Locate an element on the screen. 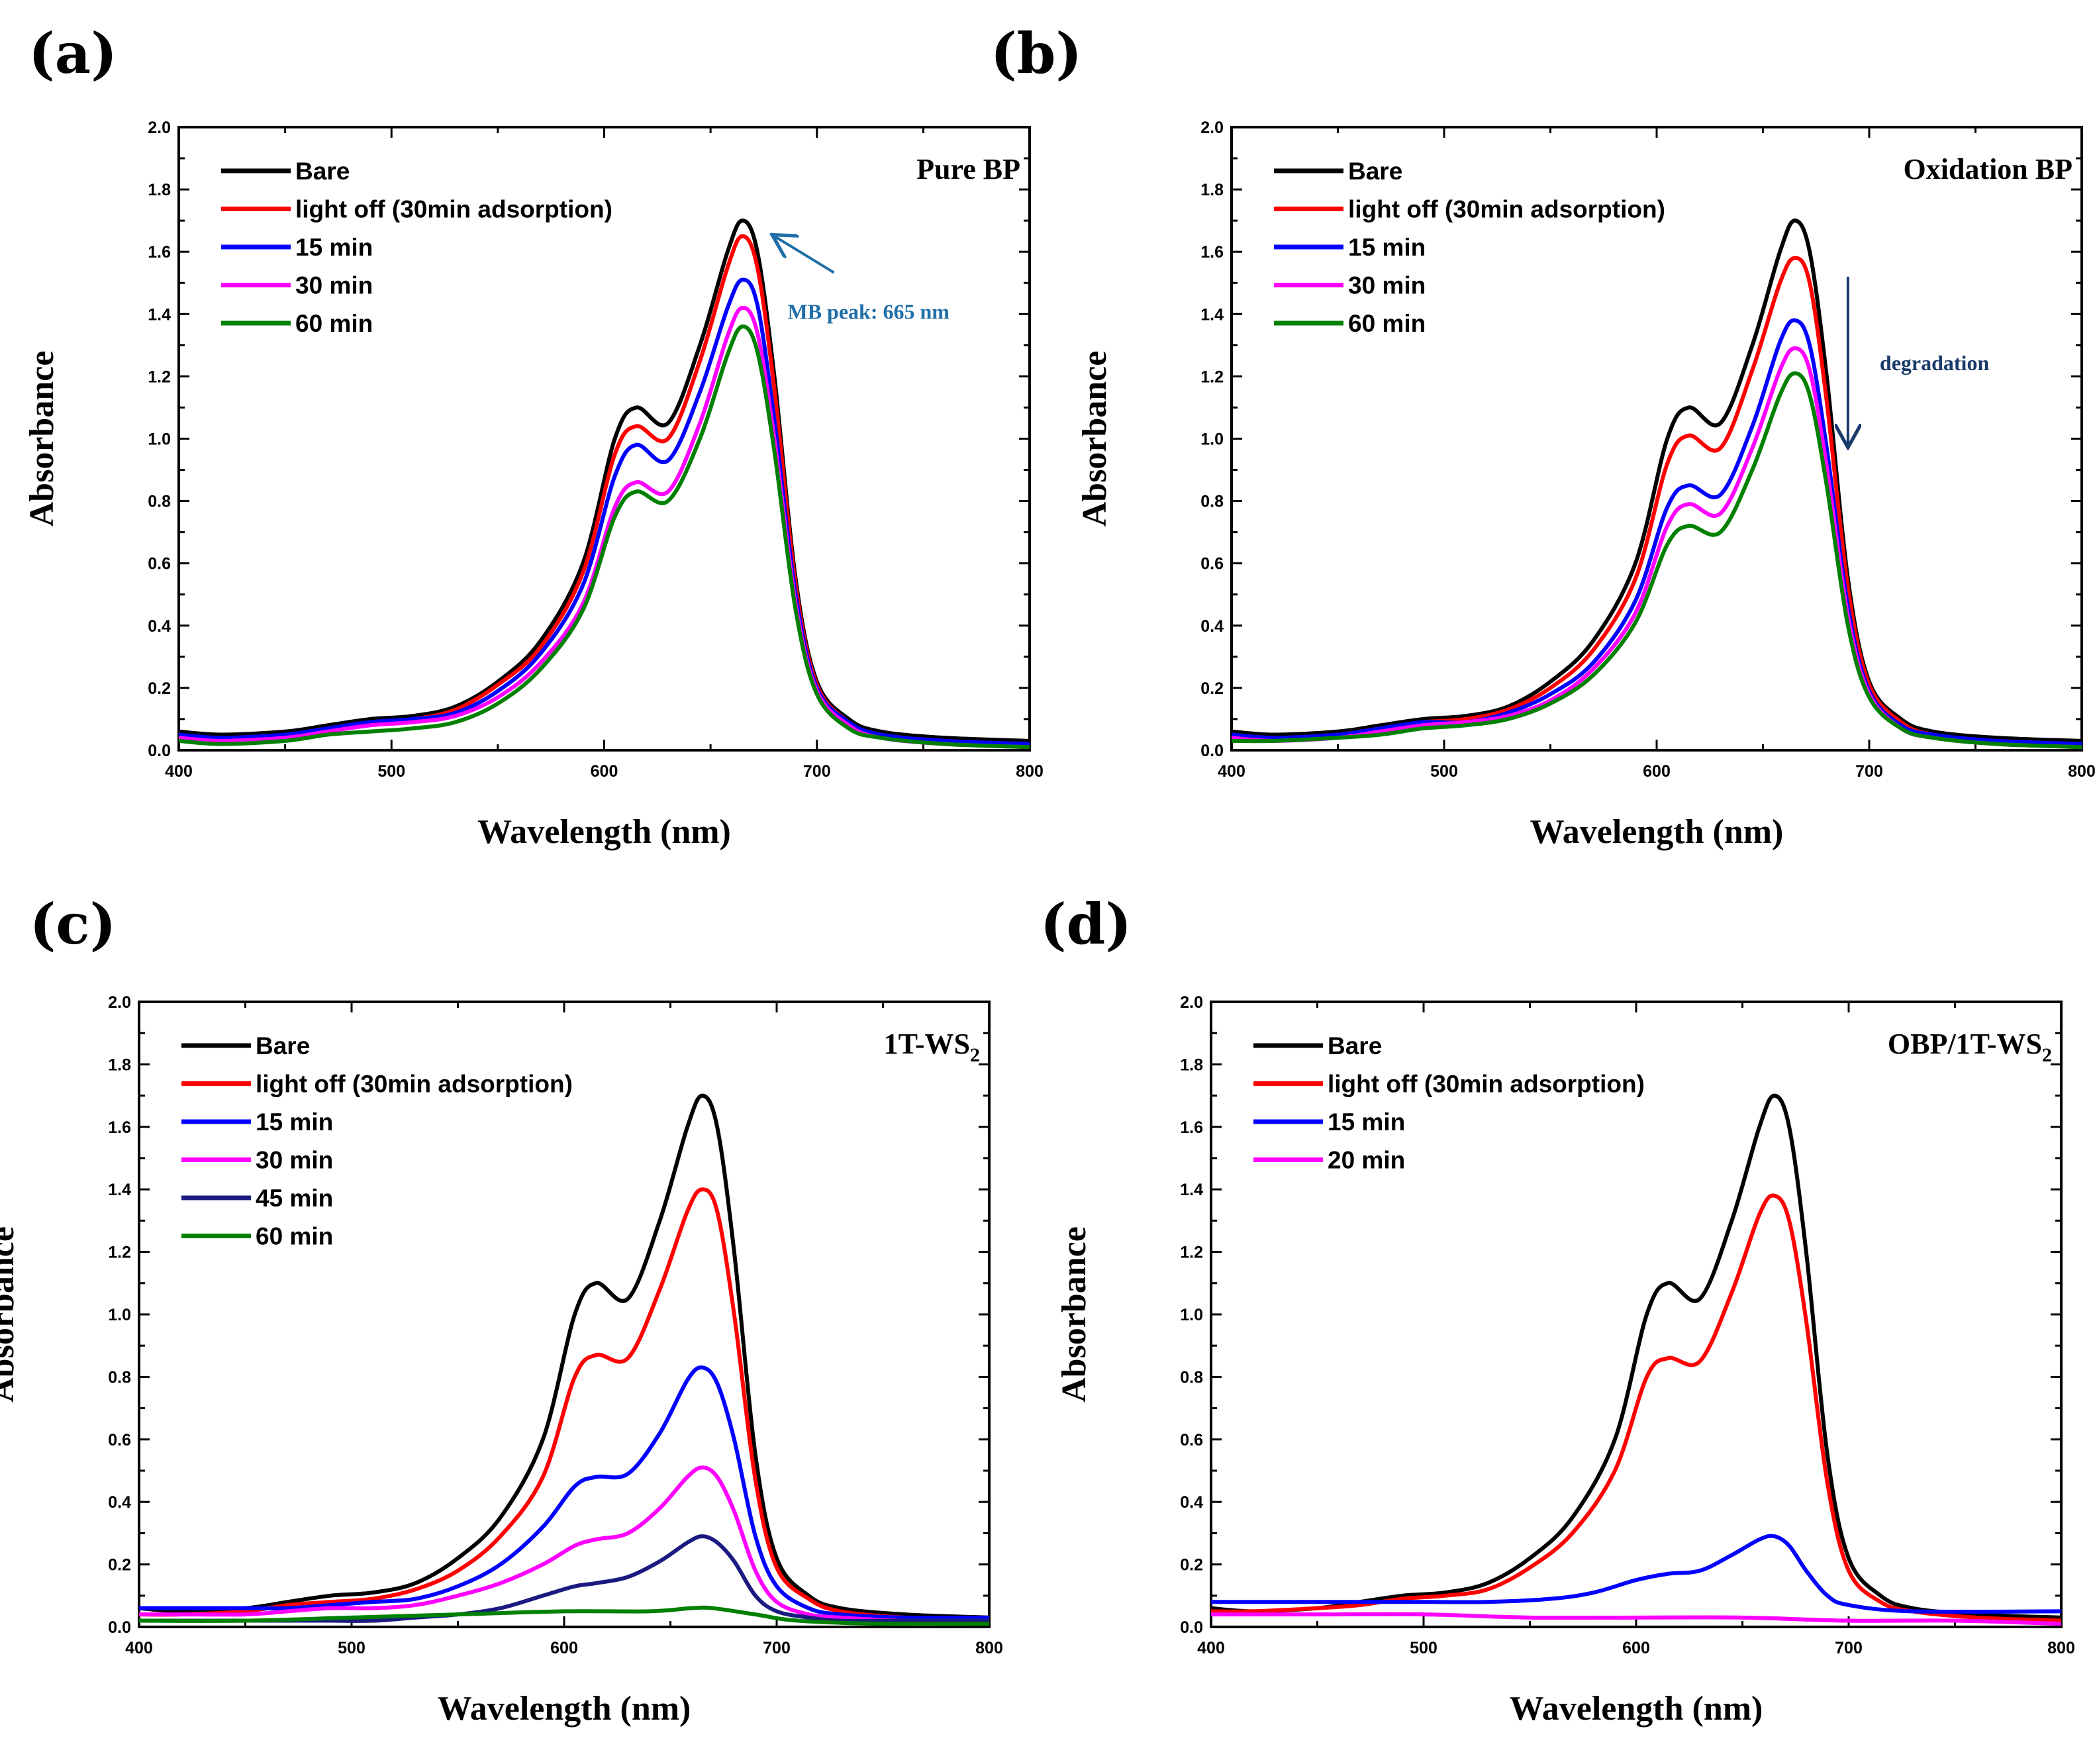 The image size is (2095, 1764). annotation-text: degradation is located at coordinates (1935, 363).